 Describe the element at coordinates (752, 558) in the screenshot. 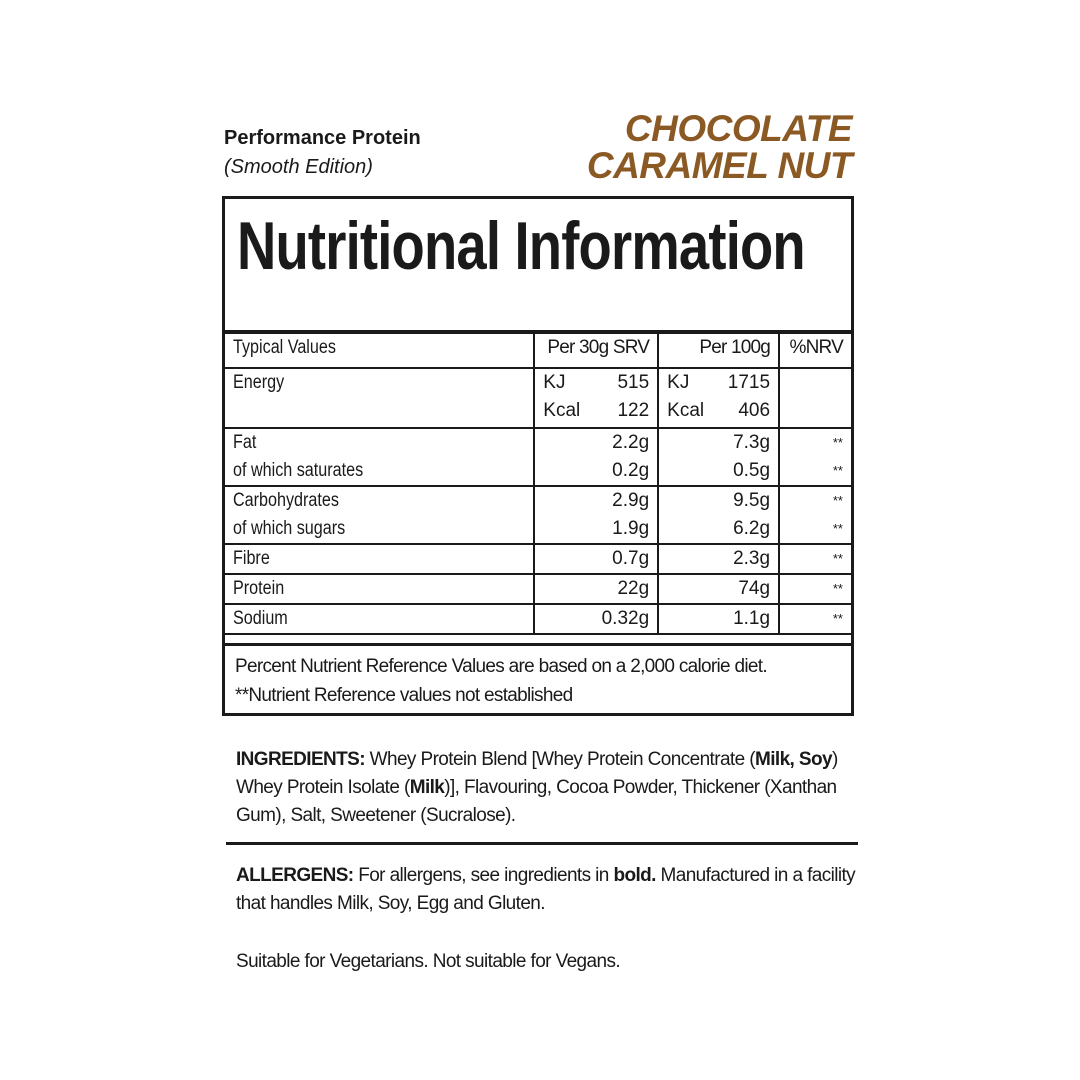

I see `value: 2.3g` at that location.